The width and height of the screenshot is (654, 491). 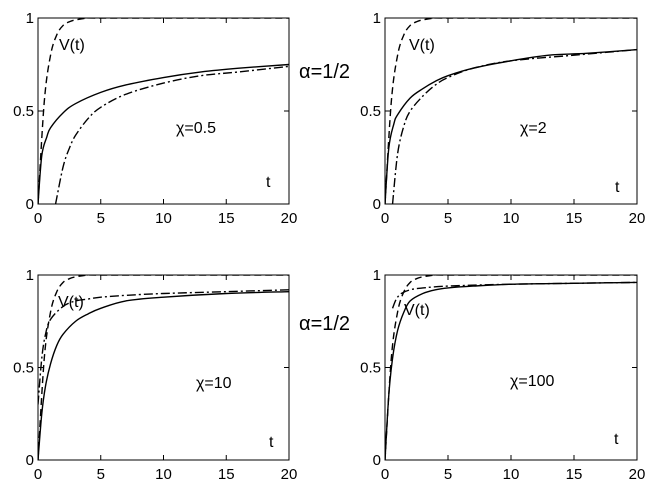 What do you see at coordinates (196, 128) in the screenshot?
I see `chi-param-label: χ=0.5` at bounding box center [196, 128].